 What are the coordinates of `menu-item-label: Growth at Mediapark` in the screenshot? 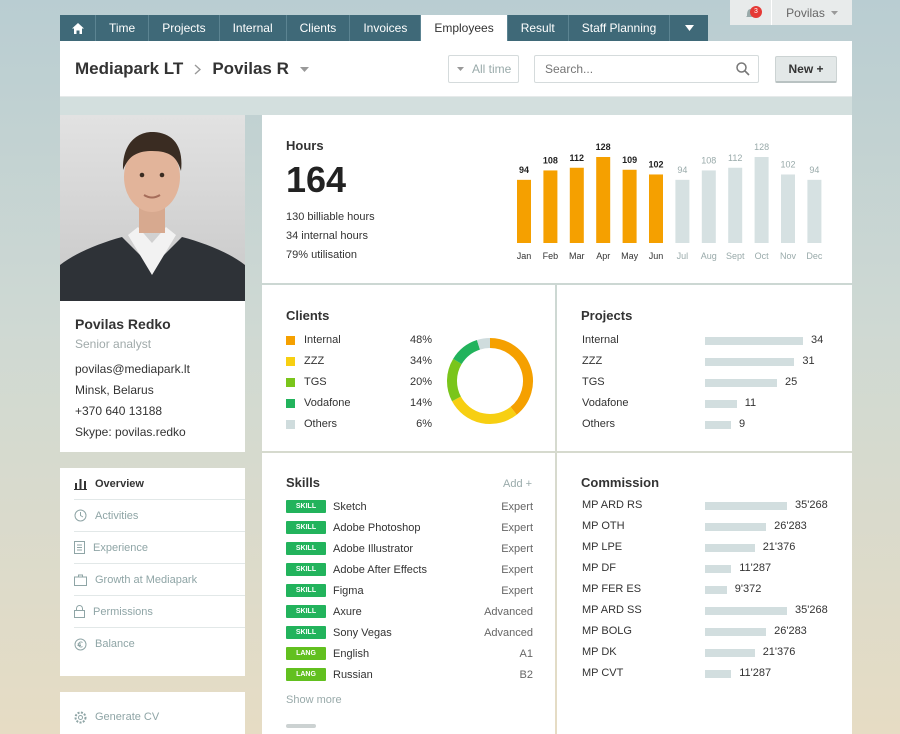 It's located at (146, 579).